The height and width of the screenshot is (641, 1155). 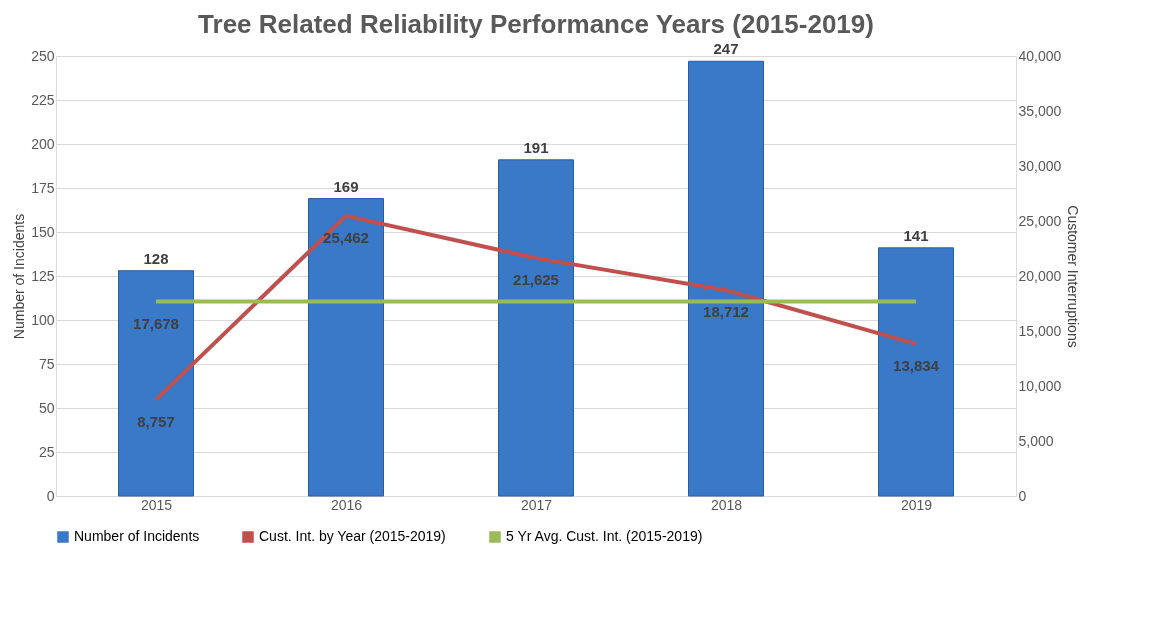 What do you see at coordinates (43, 55) in the screenshot?
I see `y-tick-label: 250` at bounding box center [43, 55].